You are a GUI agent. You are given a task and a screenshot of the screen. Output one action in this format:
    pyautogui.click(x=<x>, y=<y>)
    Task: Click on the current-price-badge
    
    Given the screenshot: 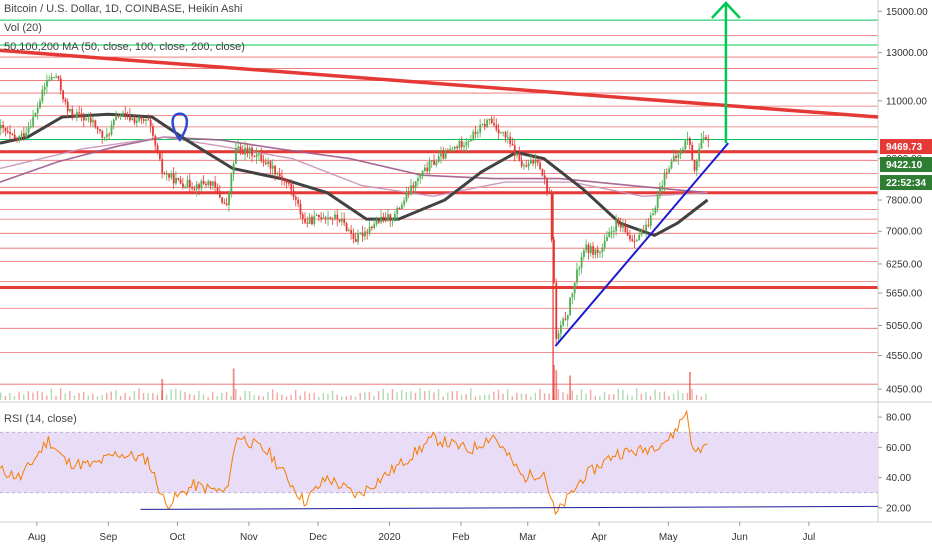 What is the action you would take?
    pyautogui.click(x=906, y=147)
    